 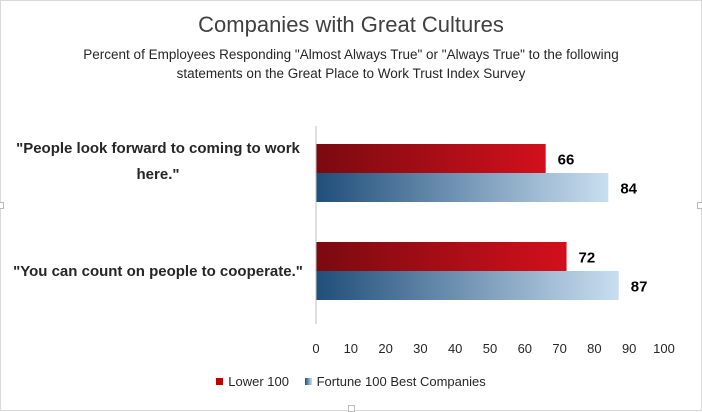 I want to click on x-tick-label: 70, so click(x=559, y=348).